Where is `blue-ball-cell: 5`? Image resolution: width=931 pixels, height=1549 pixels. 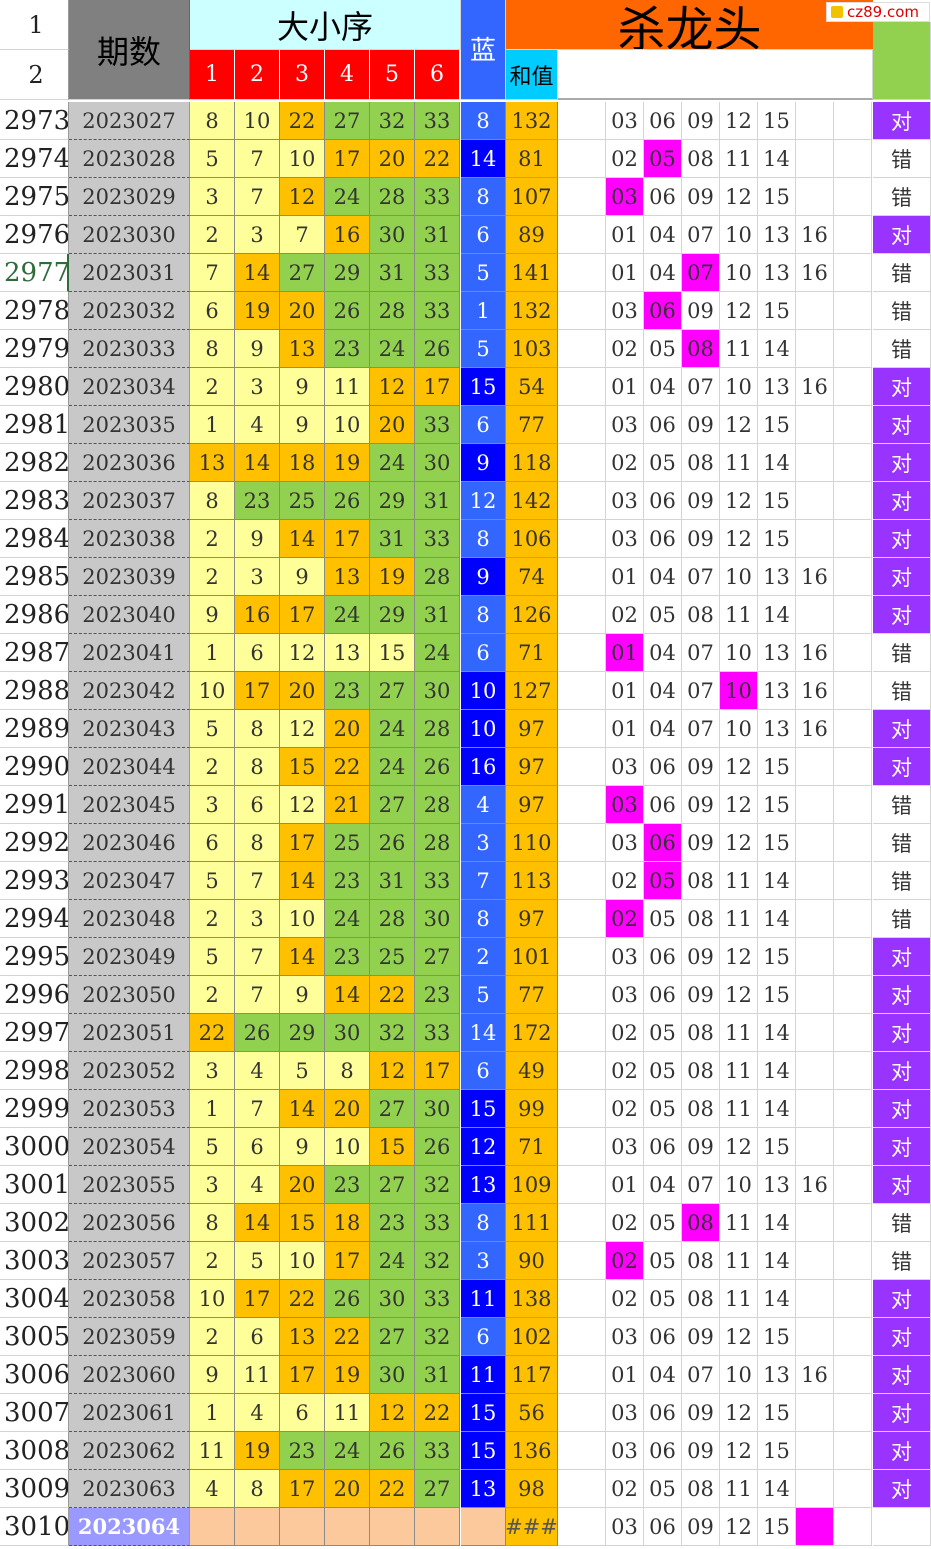
blue-ball-cell: 5 is located at coordinates (483, 273).